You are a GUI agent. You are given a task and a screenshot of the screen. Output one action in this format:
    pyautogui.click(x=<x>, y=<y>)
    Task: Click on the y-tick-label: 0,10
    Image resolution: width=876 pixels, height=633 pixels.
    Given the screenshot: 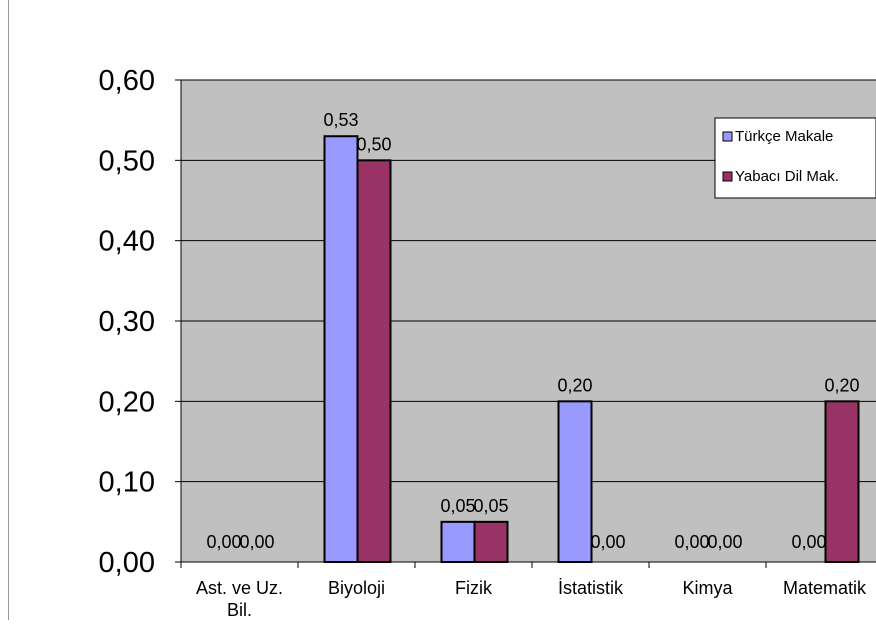 What is the action you would take?
    pyautogui.click(x=127, y=483)
    